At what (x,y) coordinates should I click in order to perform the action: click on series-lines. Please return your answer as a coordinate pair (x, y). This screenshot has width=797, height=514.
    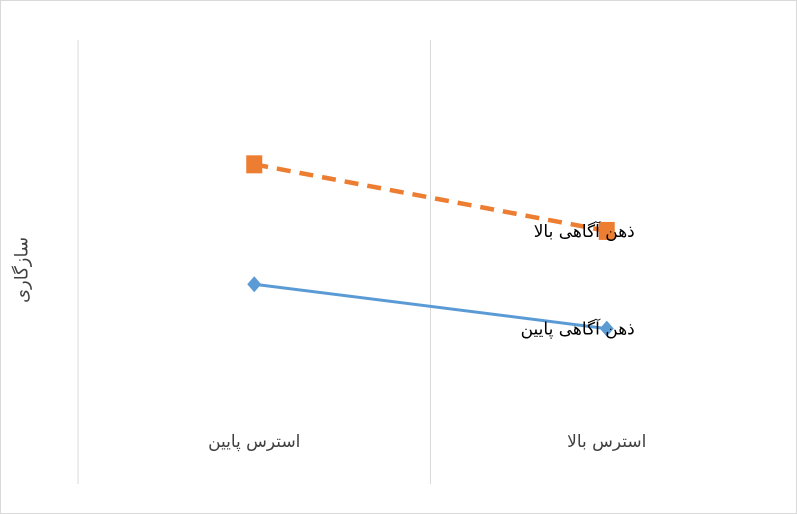
    Looking at the image, I should click on (430, 246).